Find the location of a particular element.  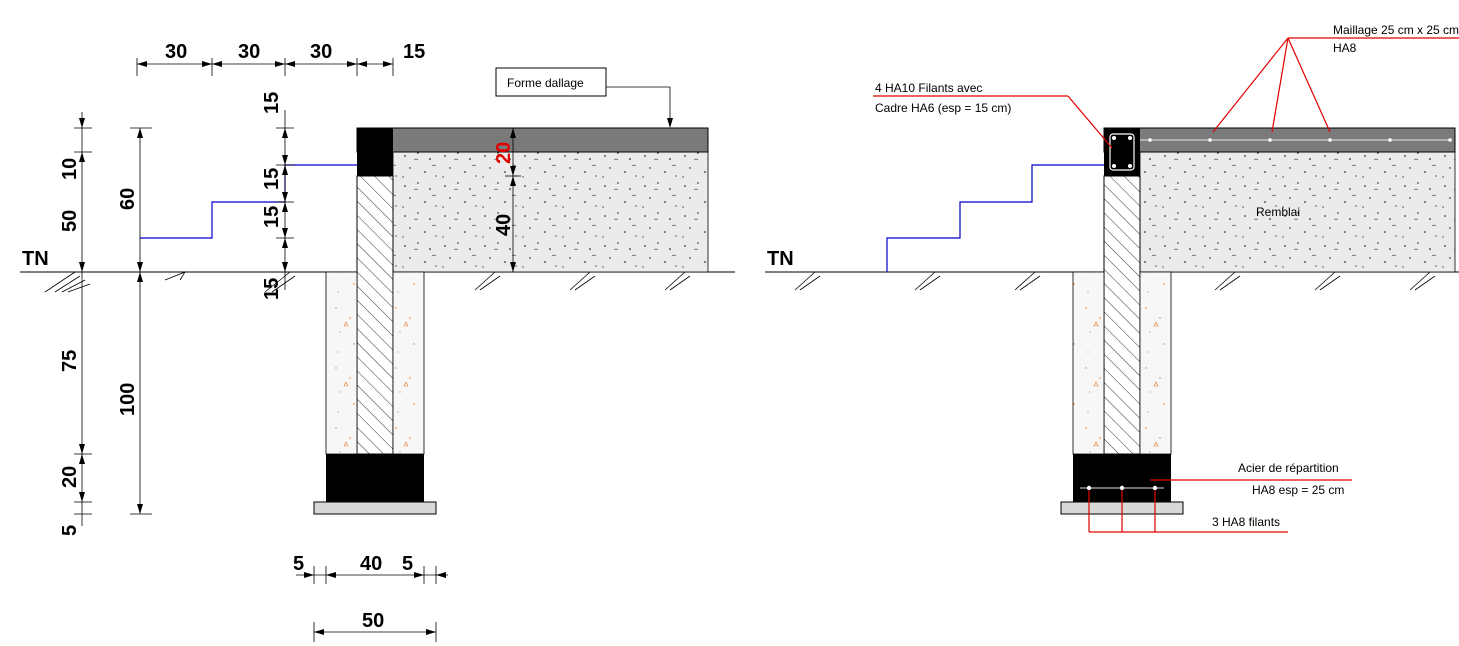

trench-fill-right is located at coordinates (408, 363).